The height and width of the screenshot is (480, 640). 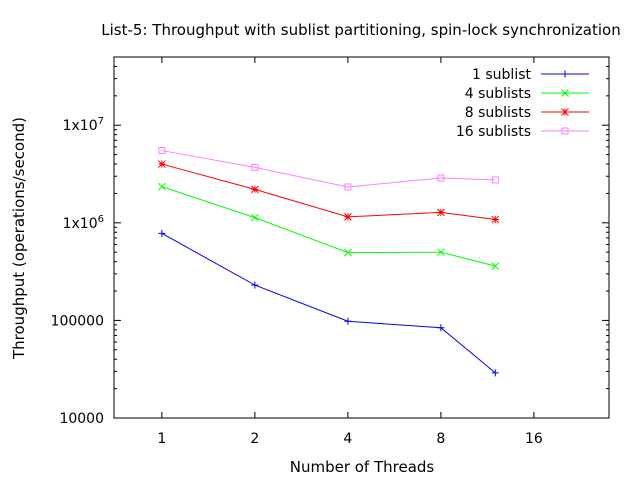 I want to click on legend-label: 8 sublists, so click(x=498, y=113).